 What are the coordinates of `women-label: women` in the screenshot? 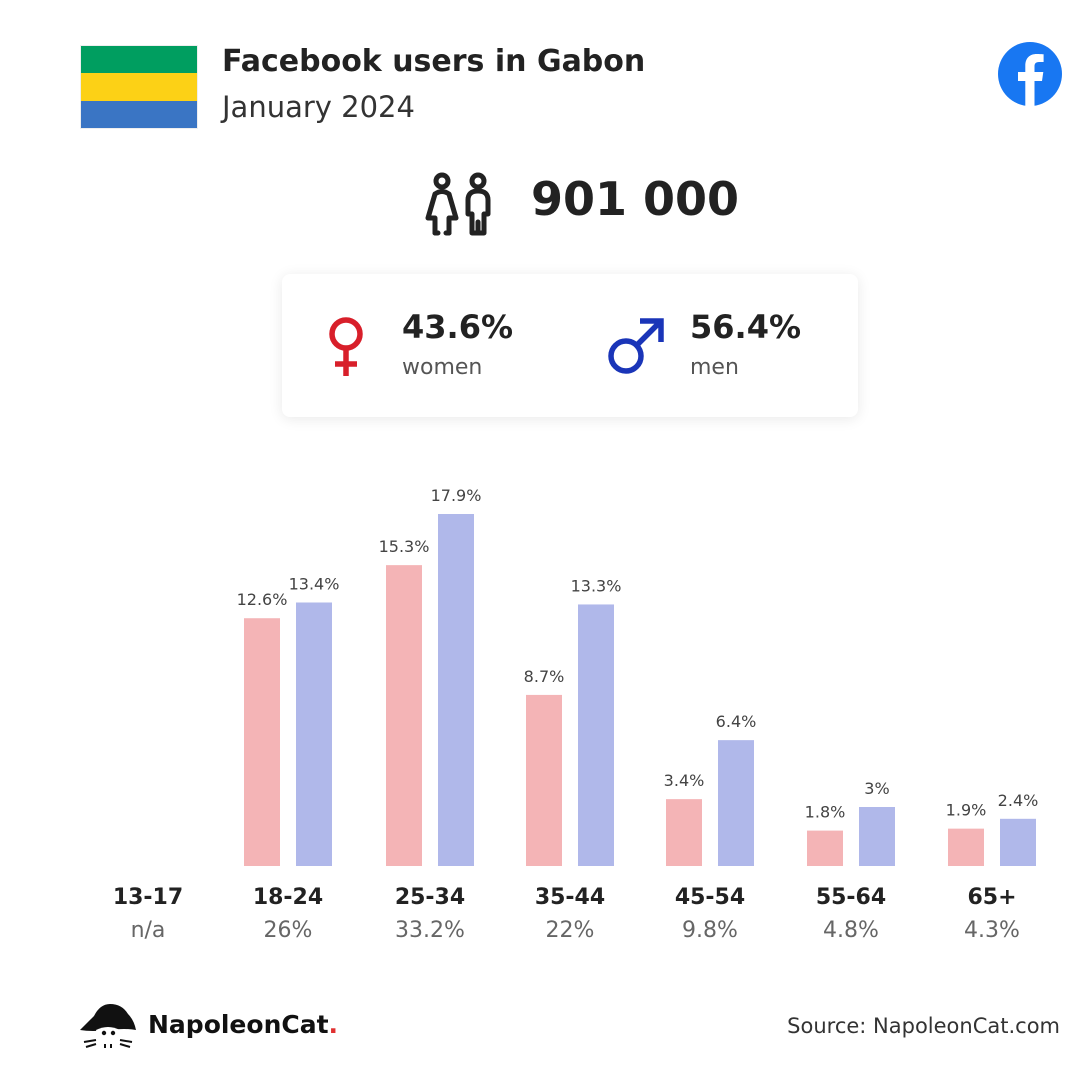 It's located at (442, 367).